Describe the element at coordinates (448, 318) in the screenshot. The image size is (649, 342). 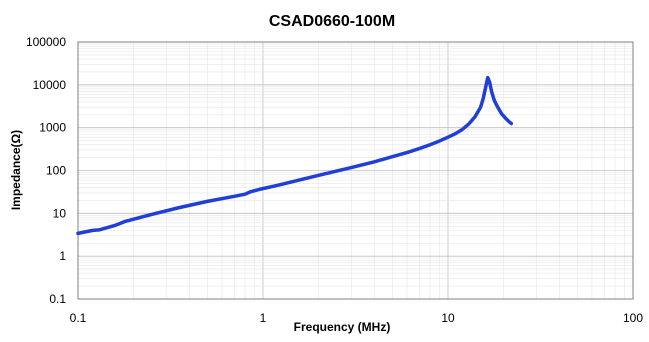
I see `x-tick-label: 10` at that location.